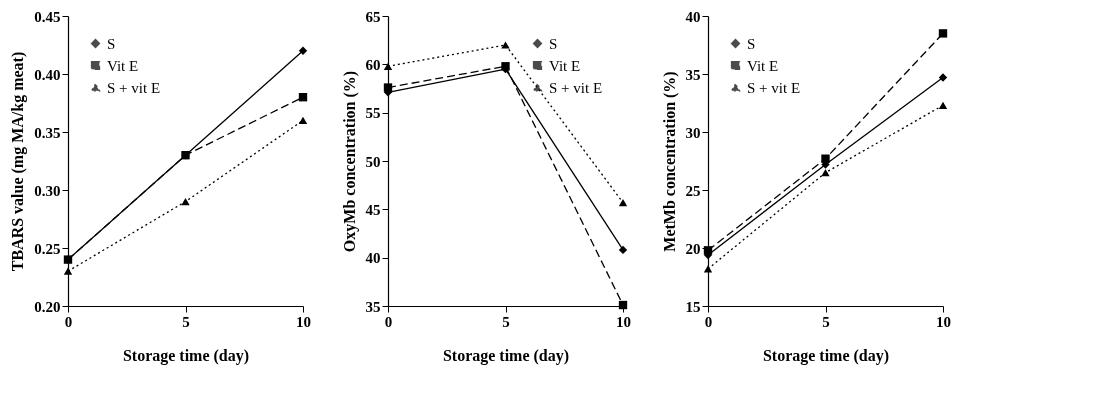 Image resolution: width=1119 pixels, height=407 pixels. I want to click on y-tick-label: 50, so click(373, 161).